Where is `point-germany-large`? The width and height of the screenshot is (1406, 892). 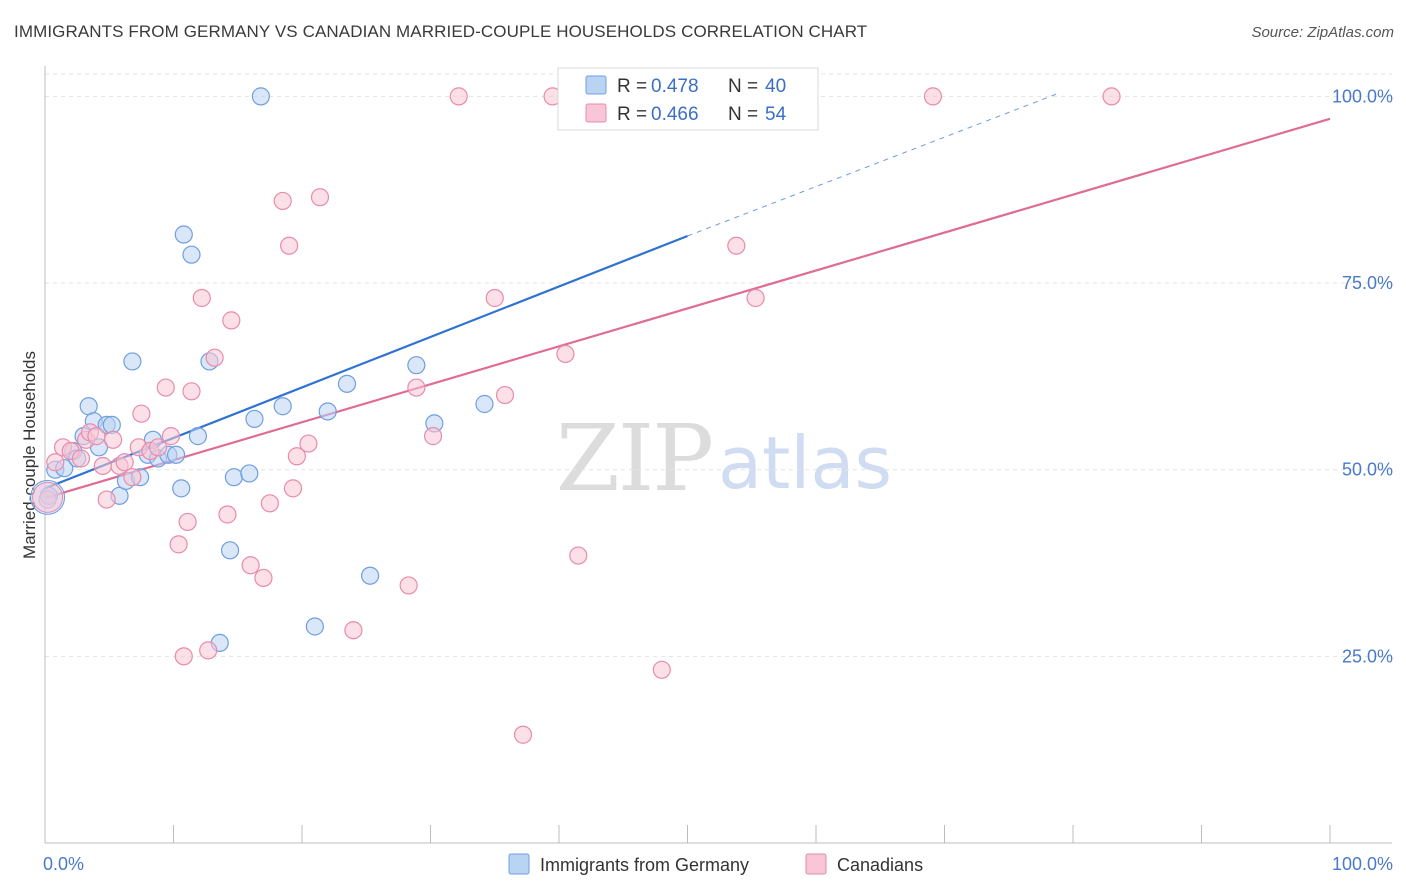 point-germany-large is located at coordinates (48, 497).